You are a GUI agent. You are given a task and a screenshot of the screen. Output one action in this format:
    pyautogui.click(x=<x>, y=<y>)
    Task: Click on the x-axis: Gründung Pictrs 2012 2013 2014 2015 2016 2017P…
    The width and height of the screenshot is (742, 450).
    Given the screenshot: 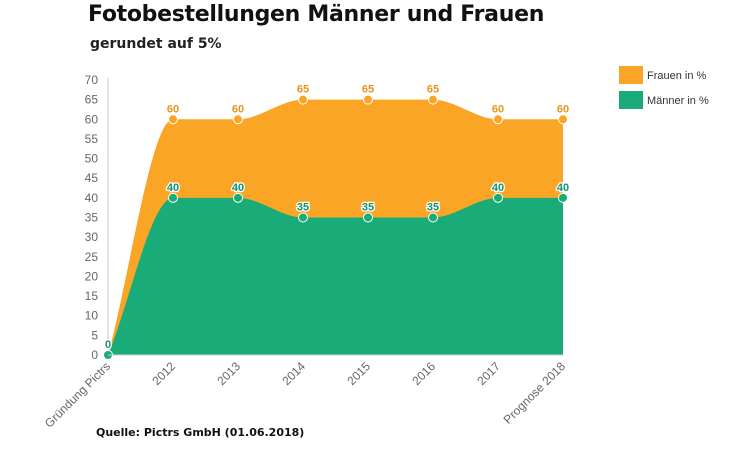 What is the action you would take?
    pyautogui.click(x=305, y=392)
    